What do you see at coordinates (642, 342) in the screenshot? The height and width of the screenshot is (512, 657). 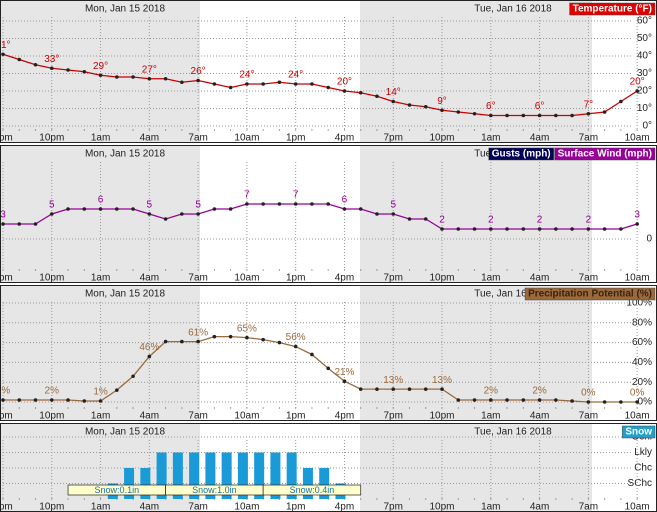 I see `y-tick-label: 60%` at bounding box center [642, 342].